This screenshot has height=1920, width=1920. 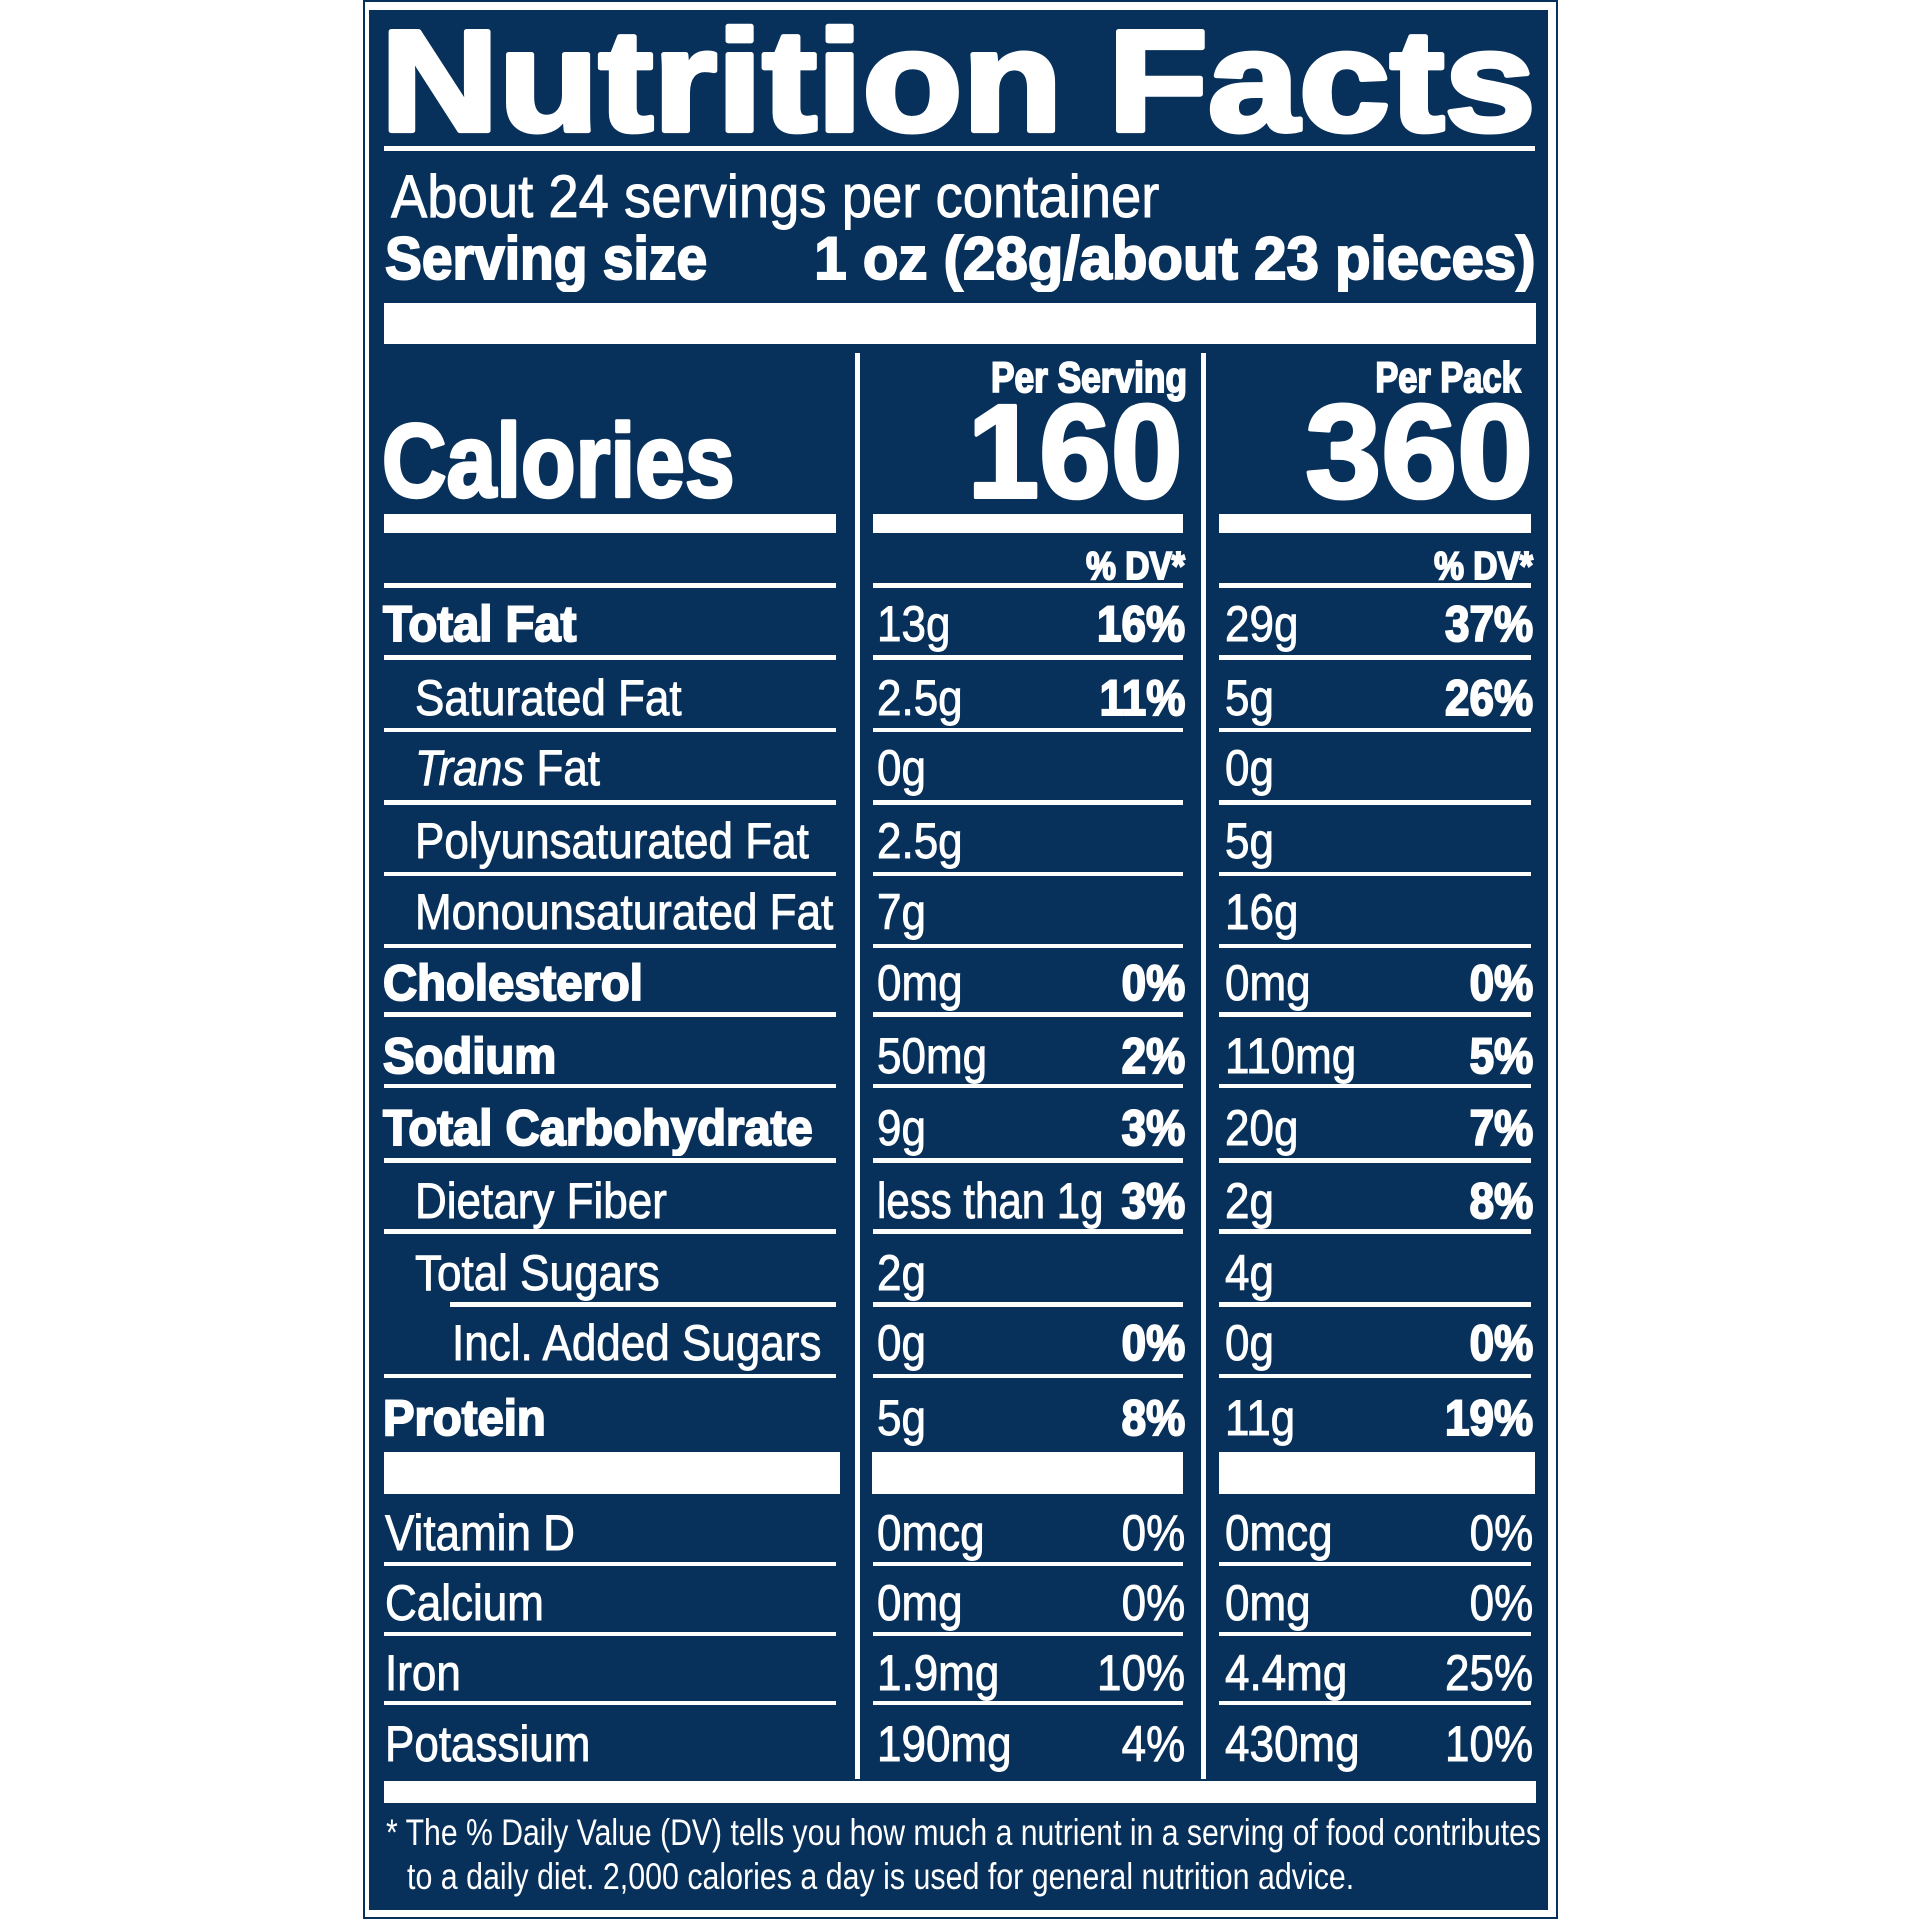 I want to click on svg-text: 360, so click(x=1419, y=445).